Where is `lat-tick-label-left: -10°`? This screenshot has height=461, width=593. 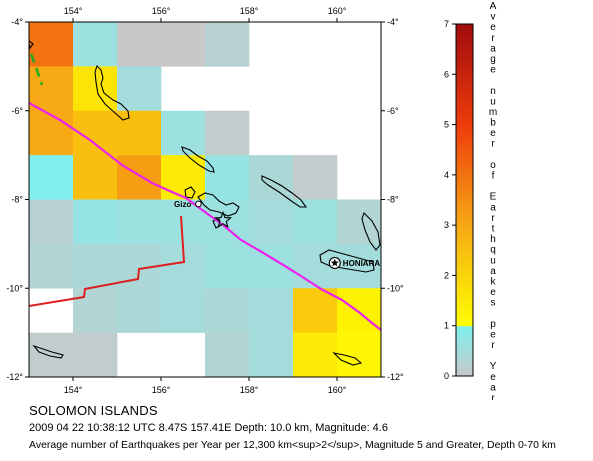
lat-tick-label-left: -10° is located at coordinates (14, 288).